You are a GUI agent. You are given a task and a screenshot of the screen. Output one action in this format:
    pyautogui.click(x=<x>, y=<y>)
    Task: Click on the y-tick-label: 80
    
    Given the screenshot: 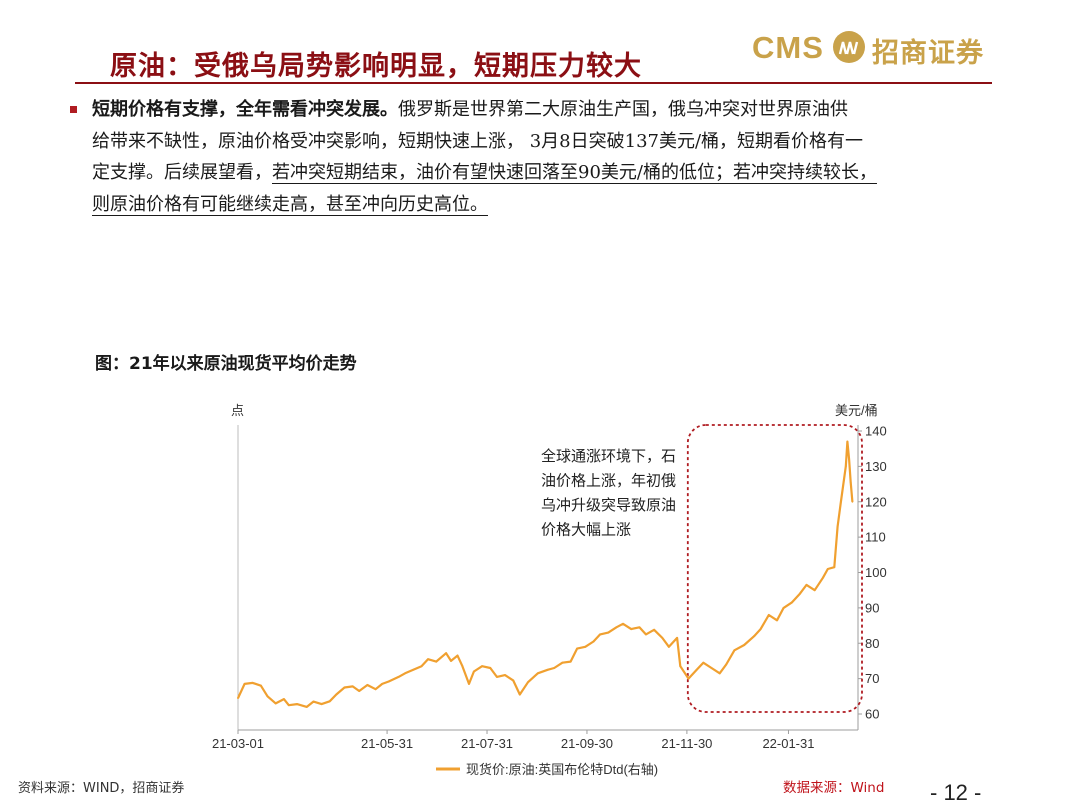 What is the action you would take?
    pyautogui.click(x=872, y=643)
    